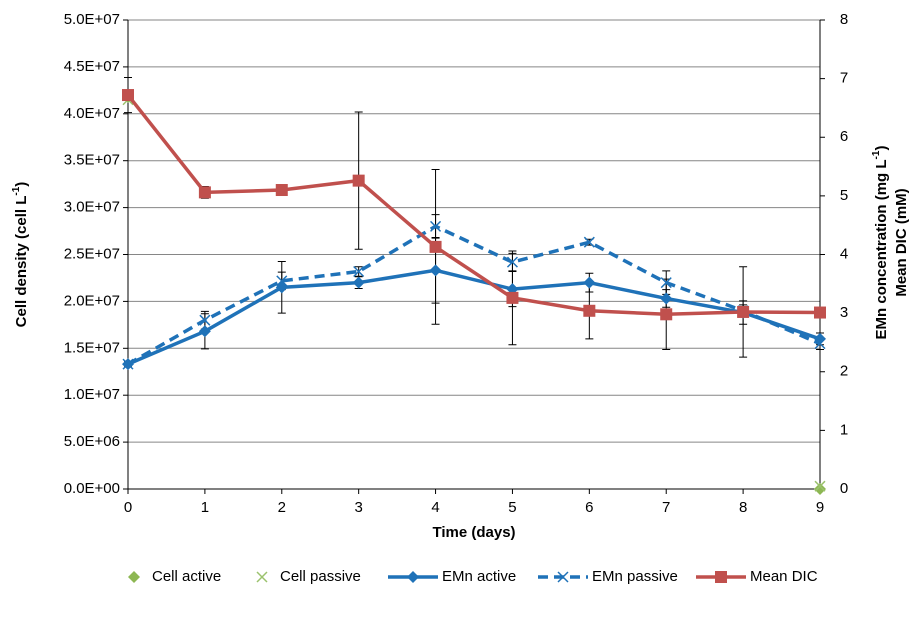 The height and width of the screenshot is (622, 914). Describe the element at coordinates (92, 441) in the screenshot. I see `y-tick-label: 5.0E+06` at that location.